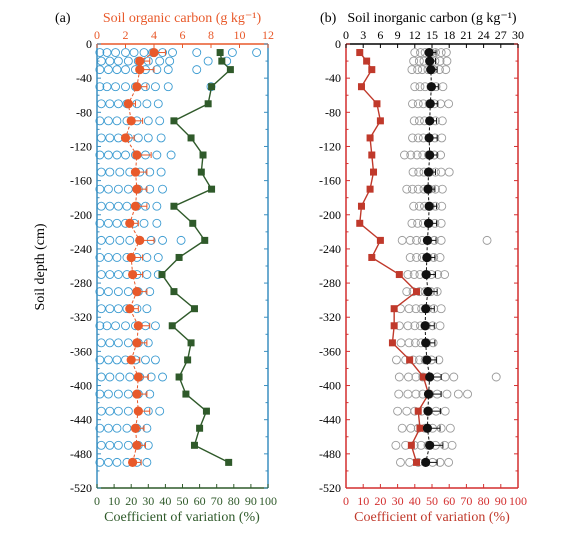 The height and width of the screenshot is (533, 572). Describe the element at coordinates (330, 420) in the screenshot. I see `panel-b-y-tick-label: -440` at that location.